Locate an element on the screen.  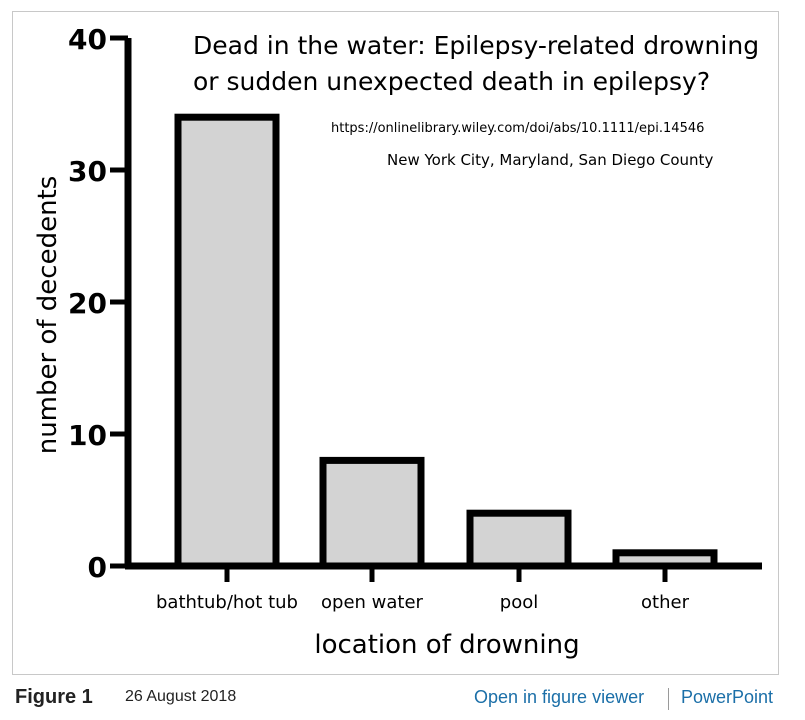
y-tick-label-20: 20 is located at coordinates (87, 303).